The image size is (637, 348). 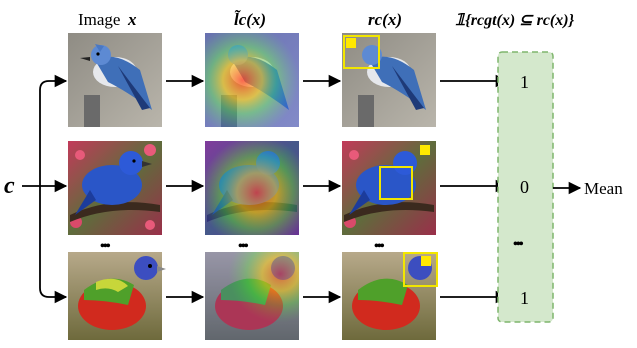 What do you see at coordinates (389, 80) in the screenshot?
I see `region-image-row1` at bounding box center [389, 80].